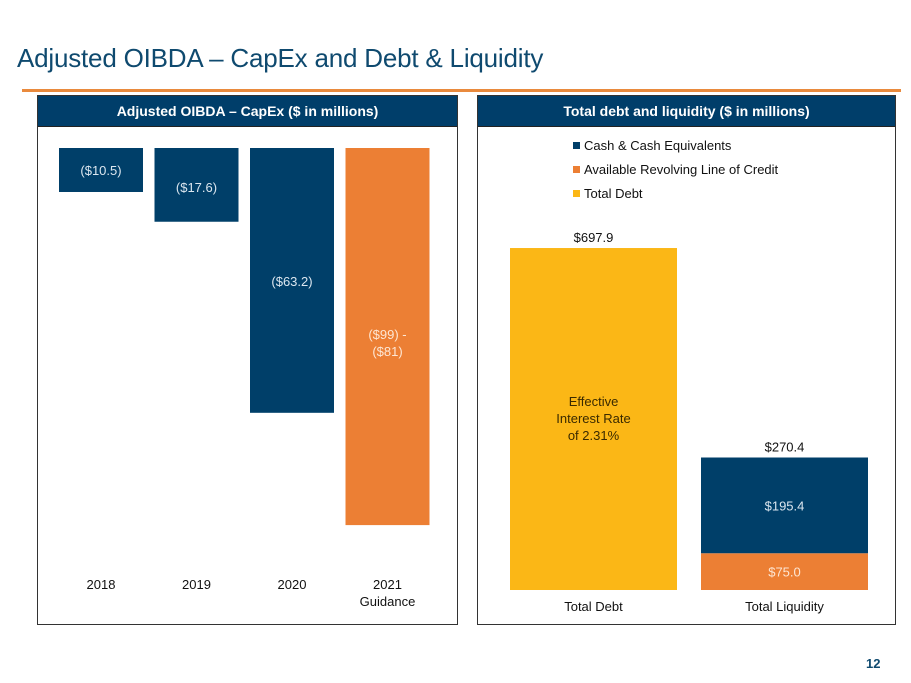  What do you see at coordinates (785, 447) in the screenshot?
I see `bar-total-label: $270.4` at bounding box center [785, 447].